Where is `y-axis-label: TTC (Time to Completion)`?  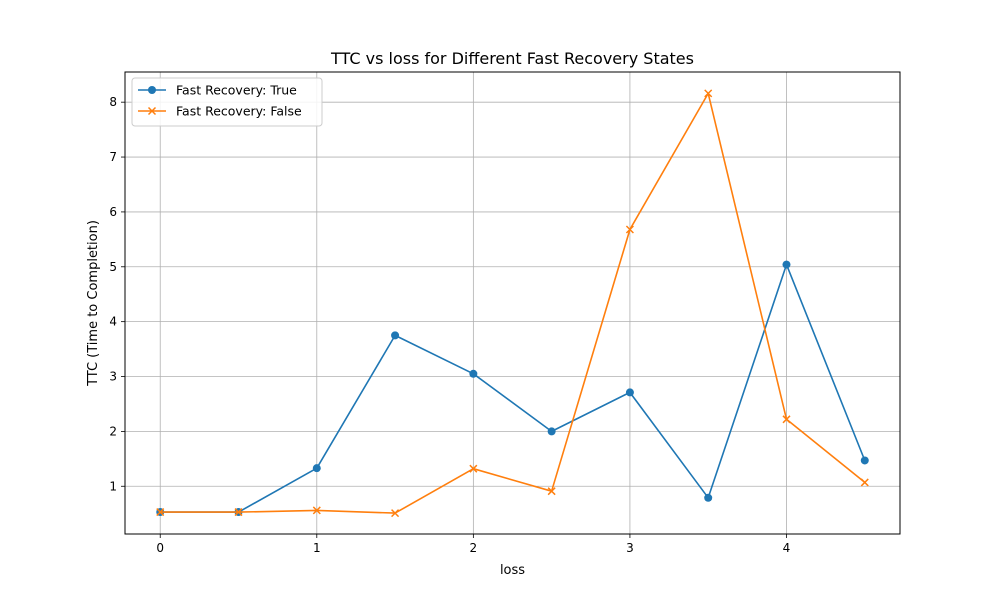
y-axis-label: TTC (Time to Completion) is located at coordinates (93, 303).